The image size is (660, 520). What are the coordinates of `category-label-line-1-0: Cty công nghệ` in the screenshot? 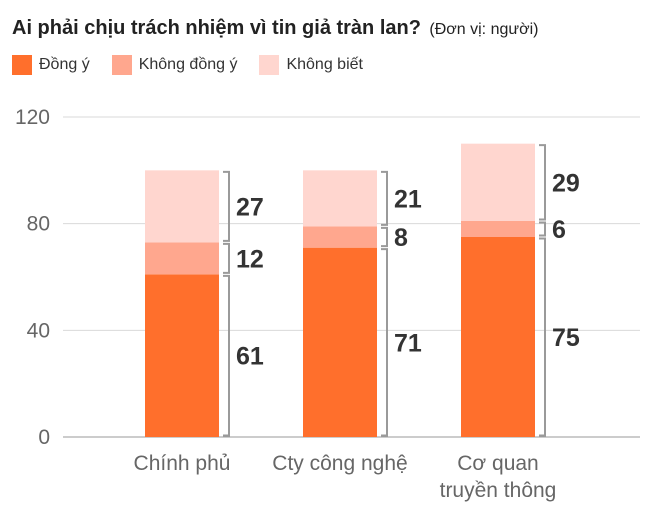 It's located at (339, 463).